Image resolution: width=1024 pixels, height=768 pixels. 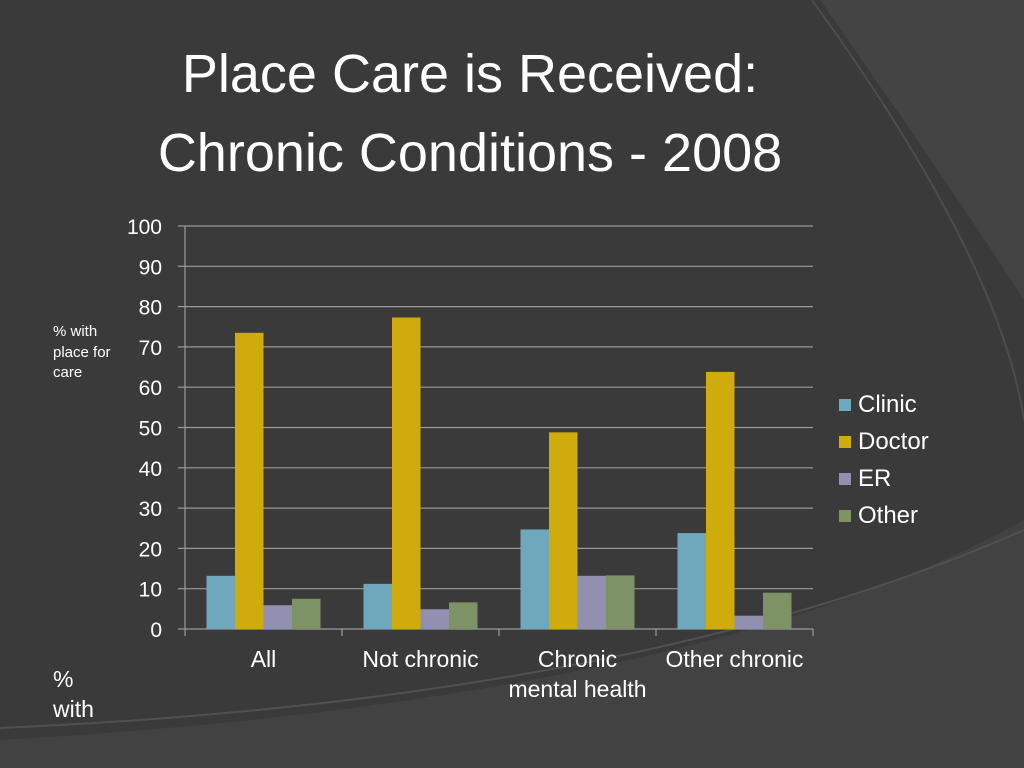 What do you see at coordinates (150, 308) in the screenshot?
I see `y-tick-label: 80` at bounding box center [150, 308].